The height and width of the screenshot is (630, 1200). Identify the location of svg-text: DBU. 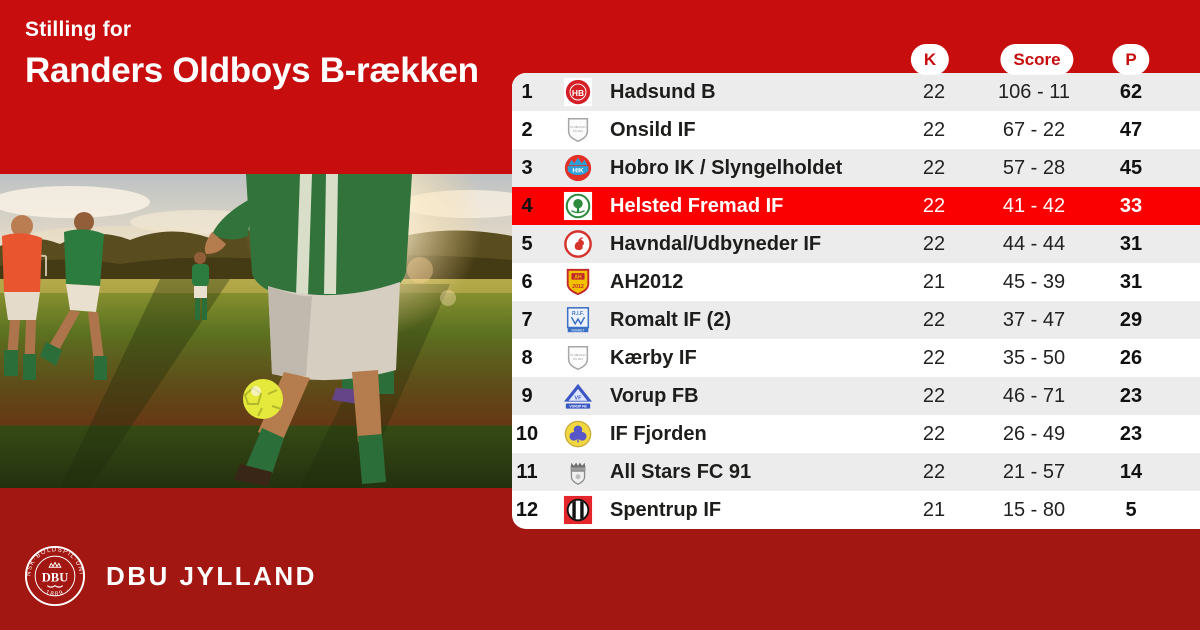
(55, 577).